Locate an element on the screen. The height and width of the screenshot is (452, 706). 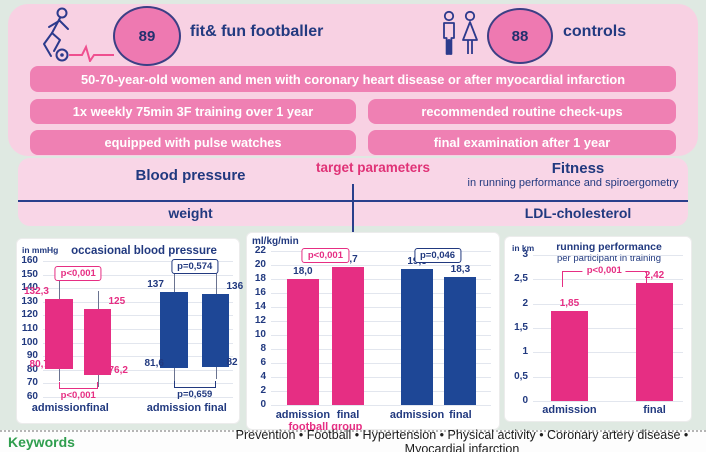
checkups-banner: recommended routine check-ups is located at coordinates (522, 111).